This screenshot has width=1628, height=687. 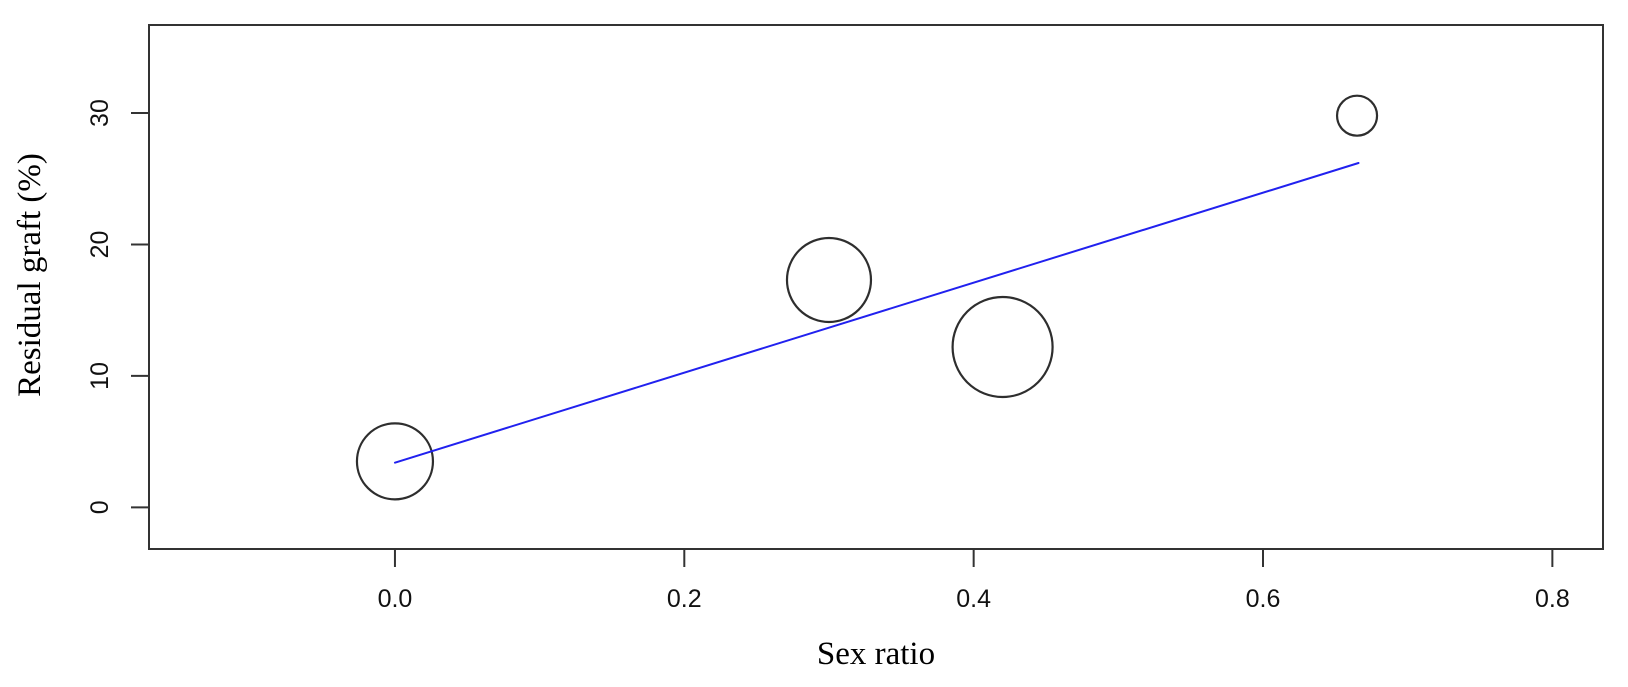 What do you see at coordinates (100, 245) in the screenshot?
I see `y-tick-label: 20` at bounding box center [100, 245].